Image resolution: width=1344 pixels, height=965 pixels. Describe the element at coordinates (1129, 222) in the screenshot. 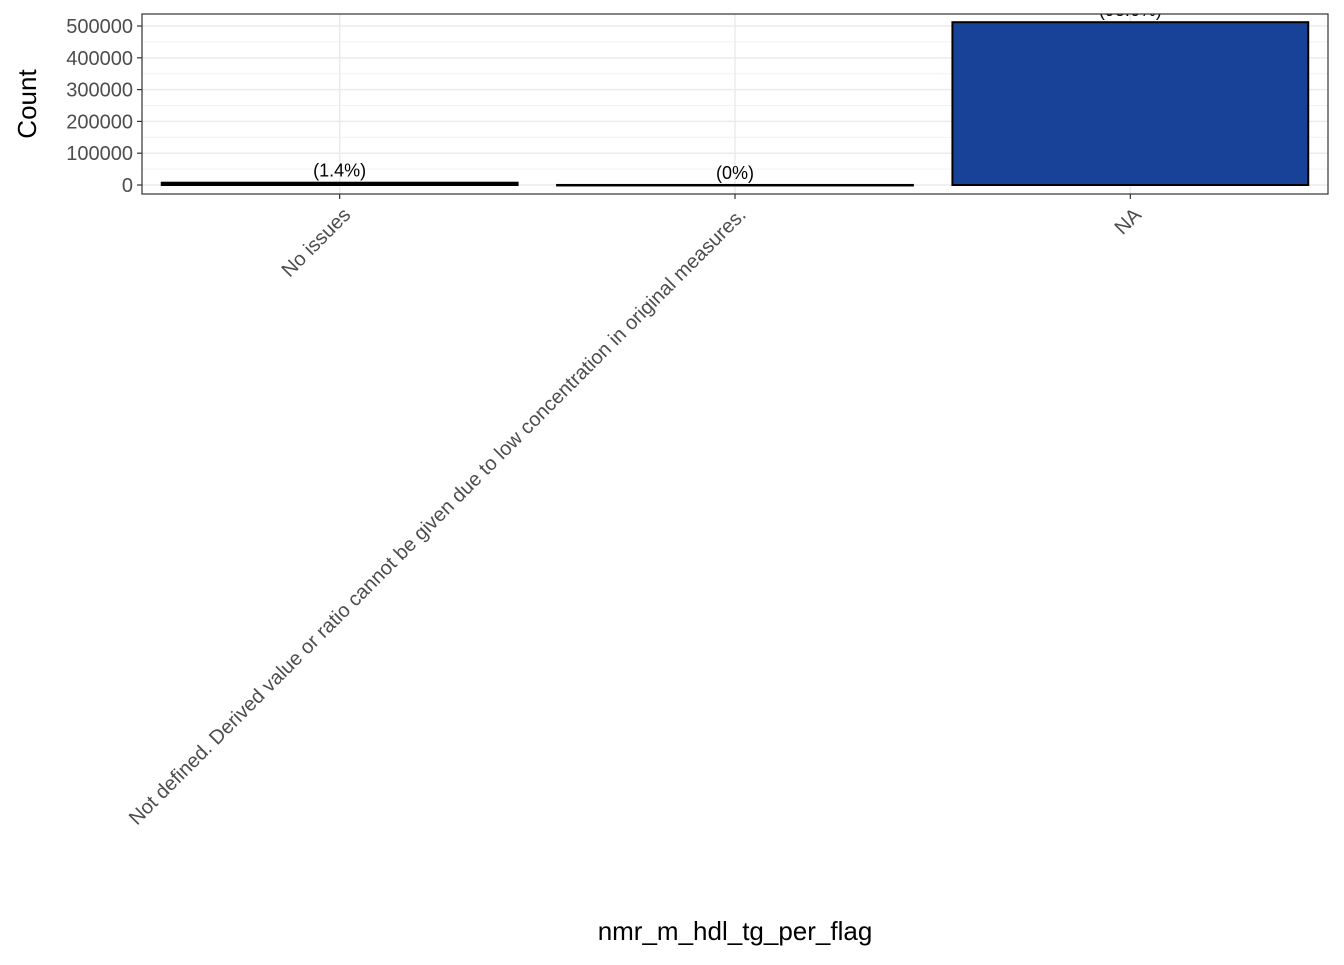

I see `x-tick-label: NA` at that location.